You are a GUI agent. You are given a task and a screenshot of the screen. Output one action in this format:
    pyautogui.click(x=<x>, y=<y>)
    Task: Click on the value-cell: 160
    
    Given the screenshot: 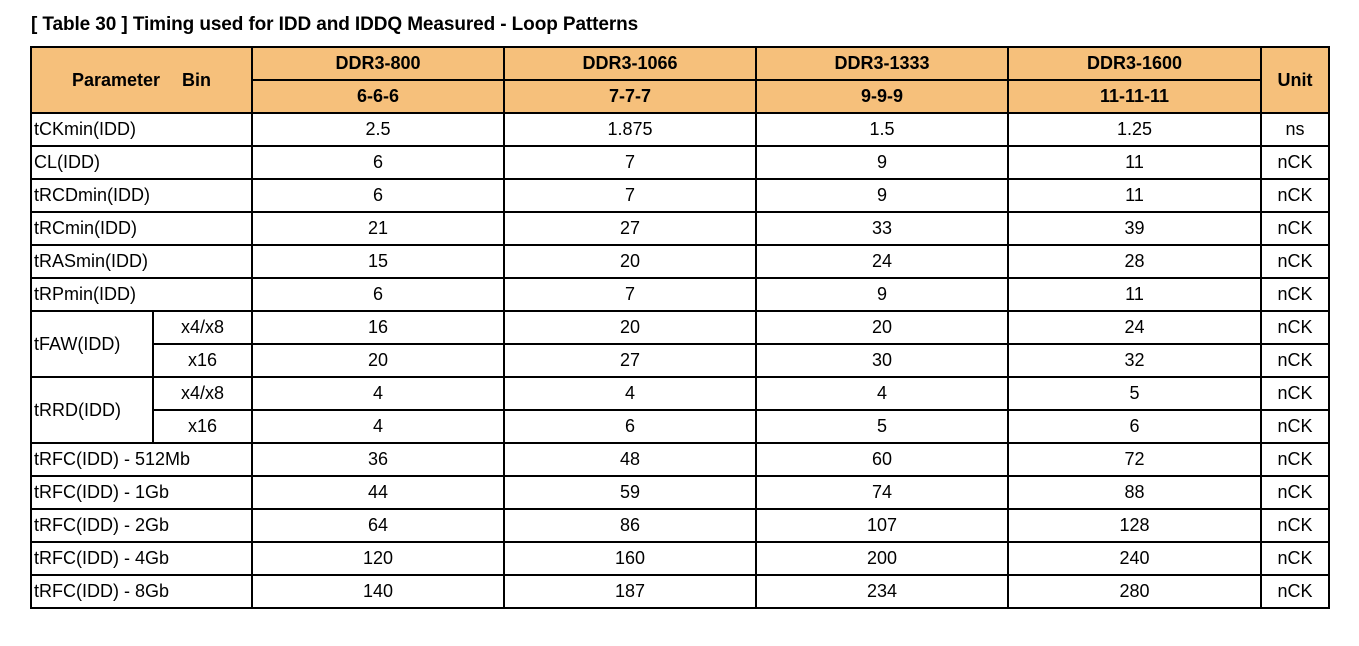 What is the action you would take?
    pyautogui.click(x=630, y=558)
    